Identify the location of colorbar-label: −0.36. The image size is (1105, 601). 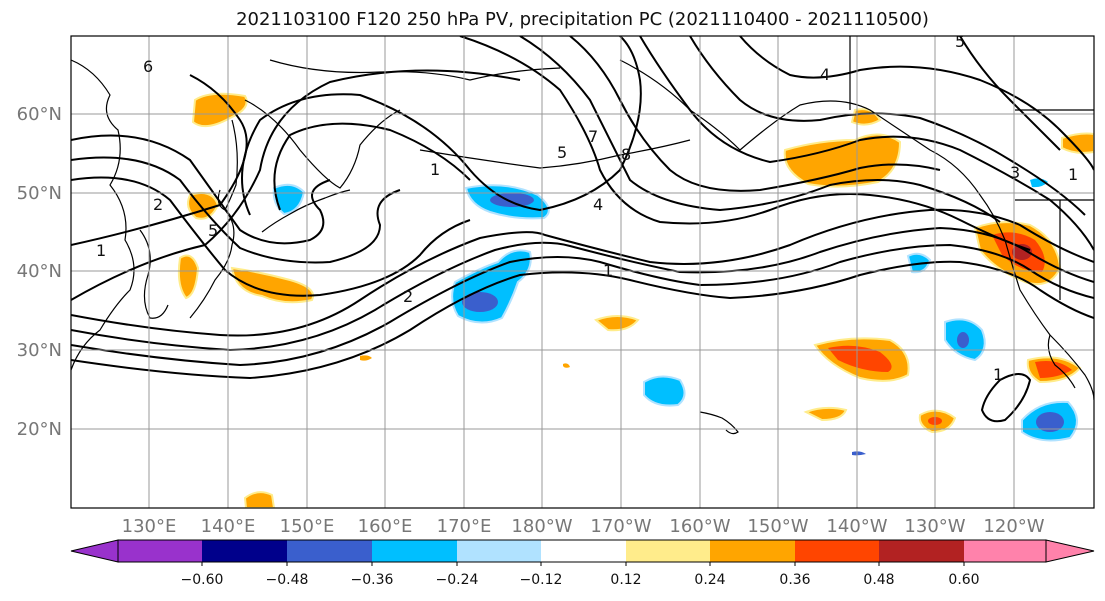
(372, 580).